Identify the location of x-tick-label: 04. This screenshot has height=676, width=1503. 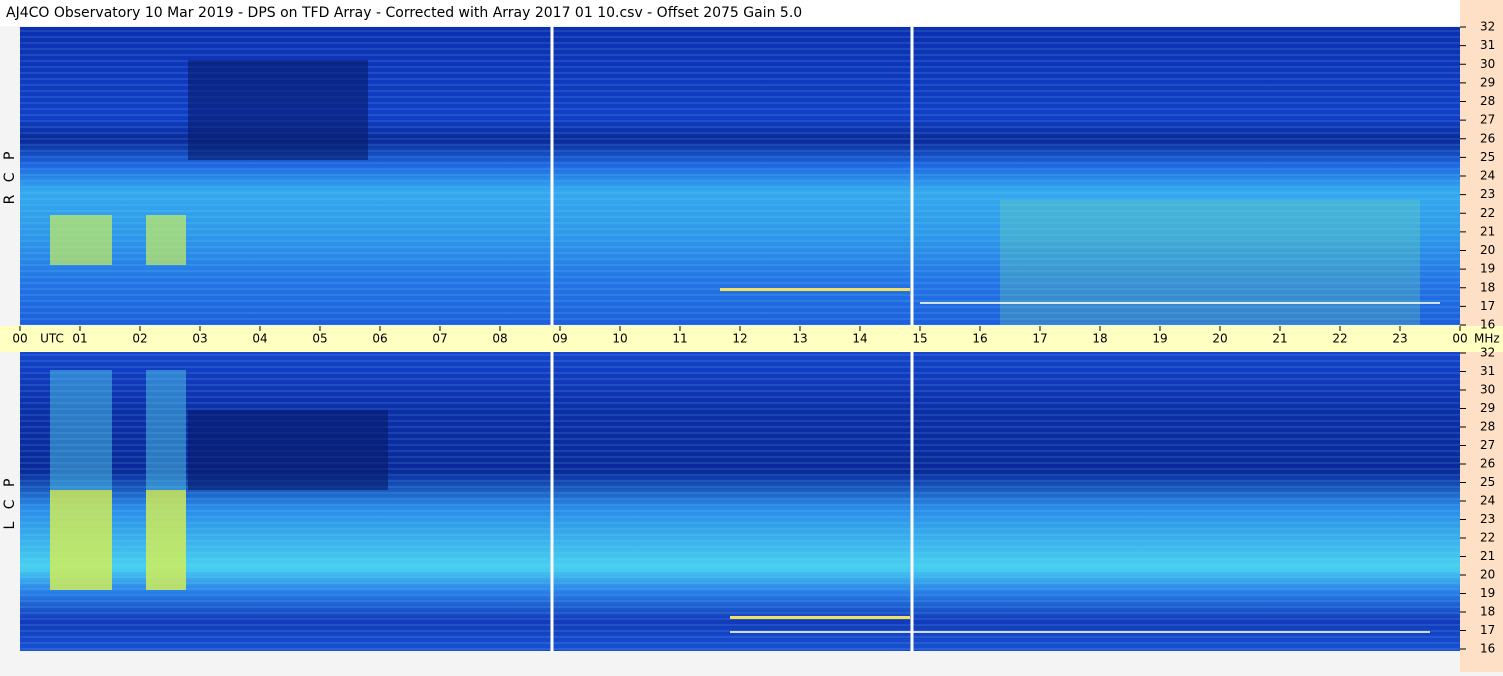
(259, 339).